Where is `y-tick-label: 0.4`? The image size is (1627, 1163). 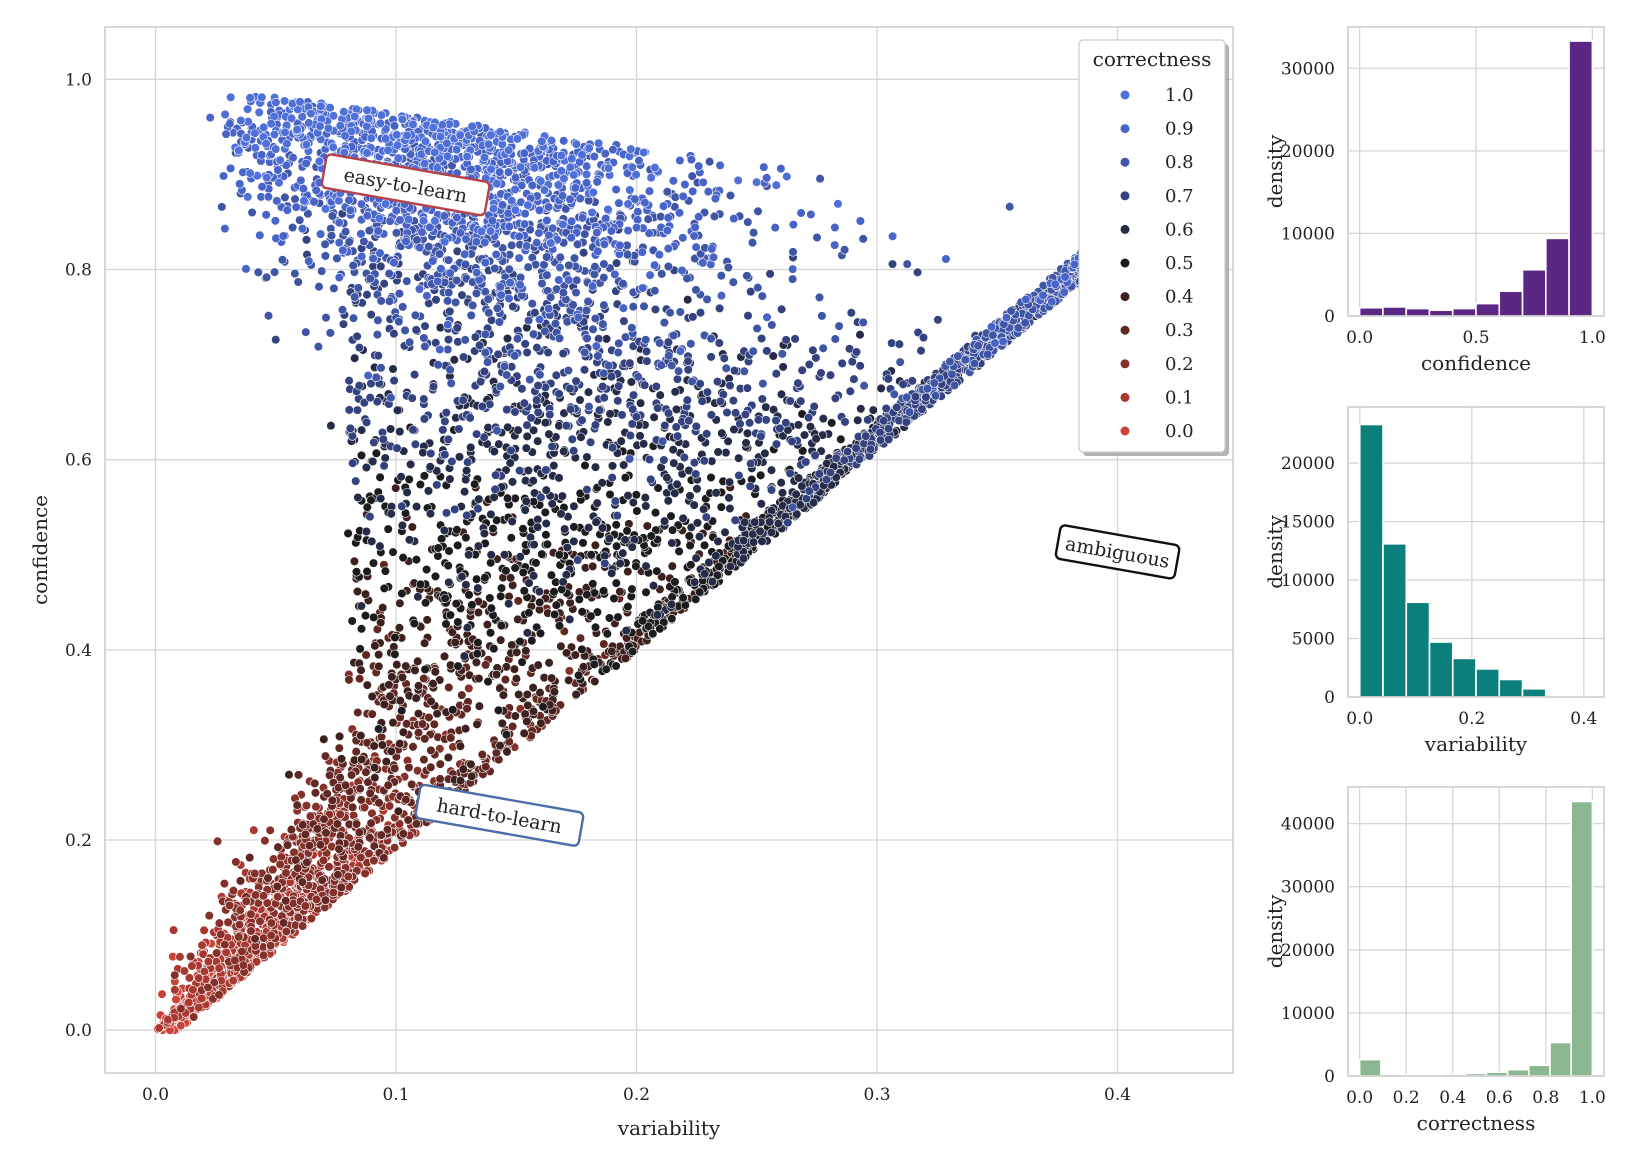
y-tick-label: 0.4 is located at coordinates (78, 651).